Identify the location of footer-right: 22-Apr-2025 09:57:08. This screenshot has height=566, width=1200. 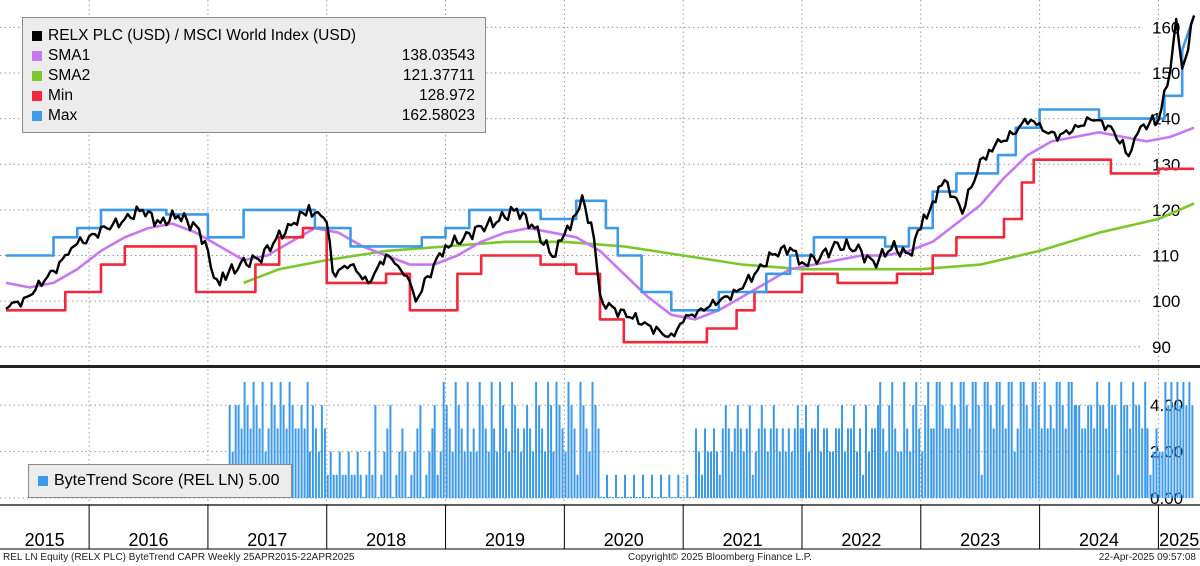
(1147, 557).